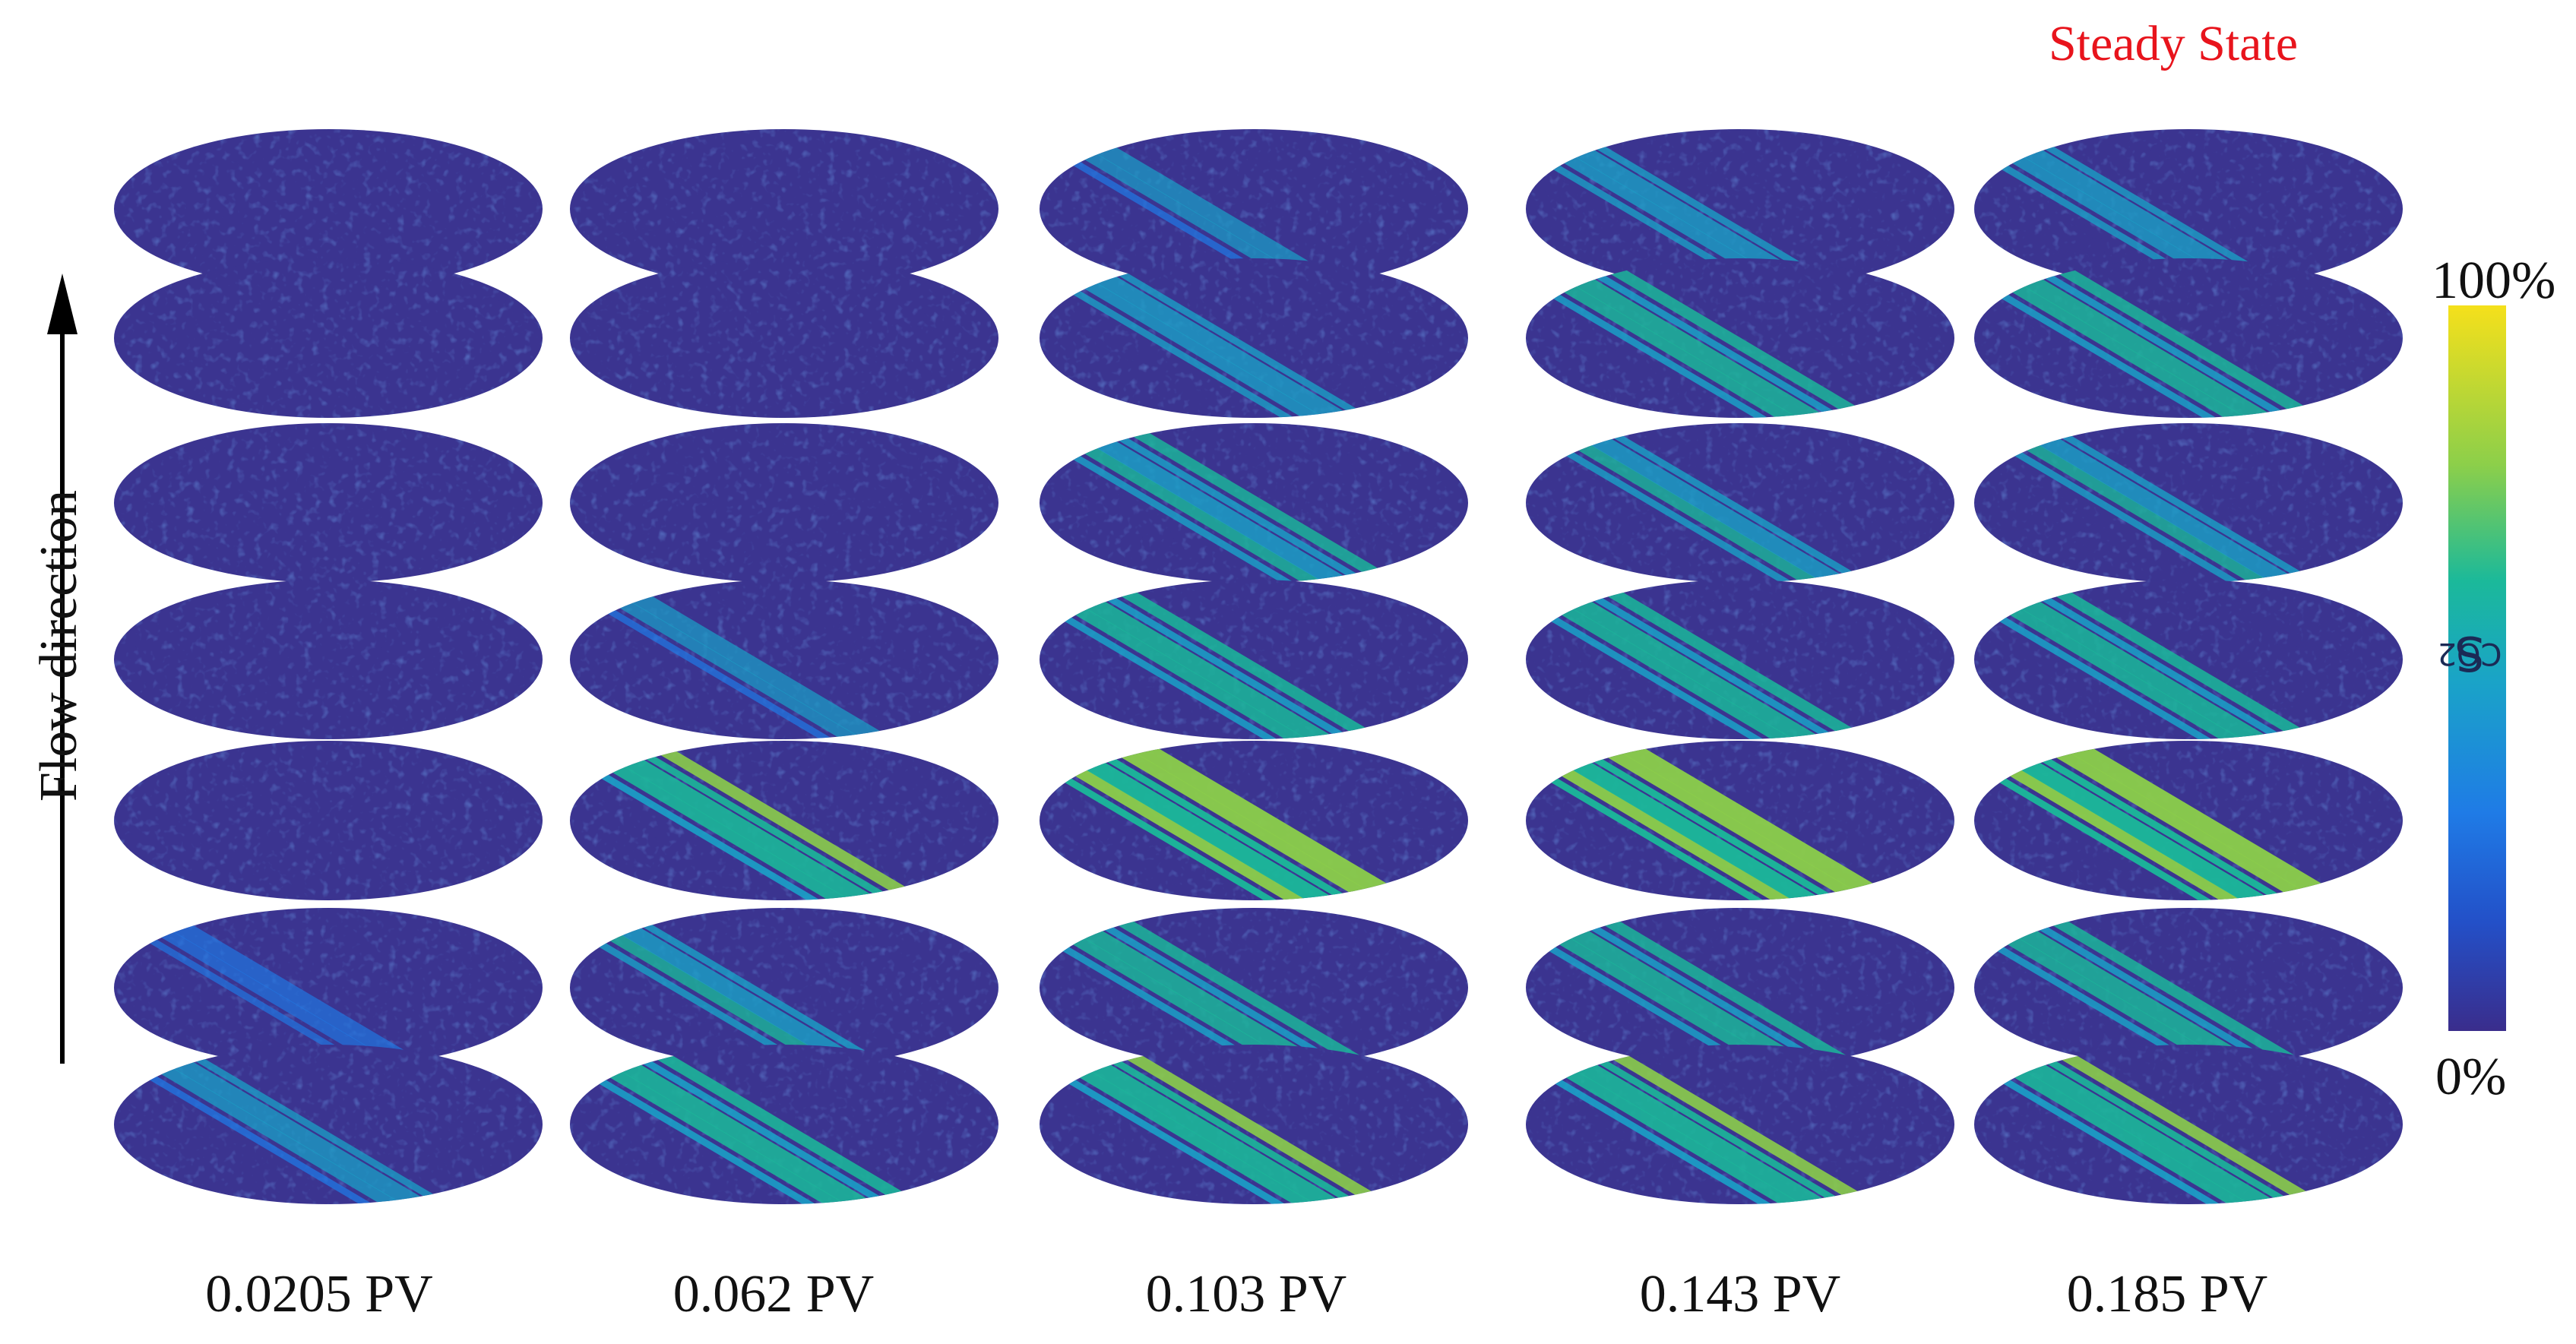  What do you see at coordinates (319, 1294) in the screenshot?
I see `column-label-1: 0.0205 PV` at bounding box center [319, 1294].